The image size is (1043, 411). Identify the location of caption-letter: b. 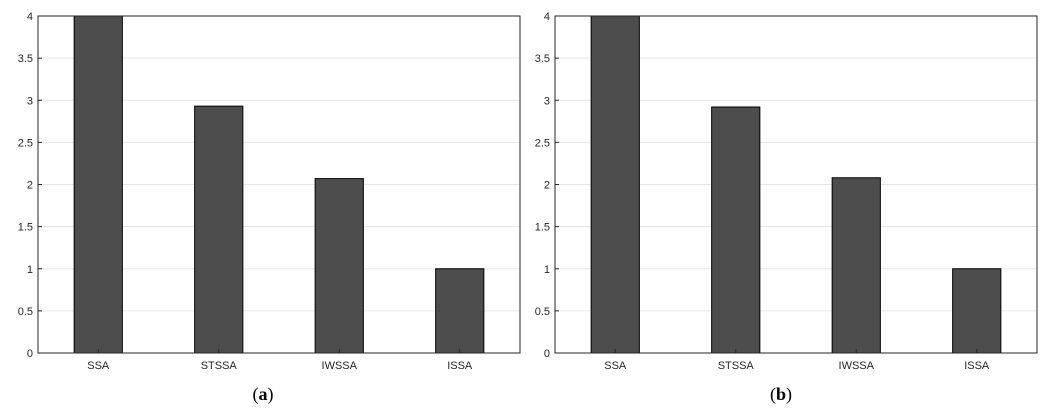
(781, 394).